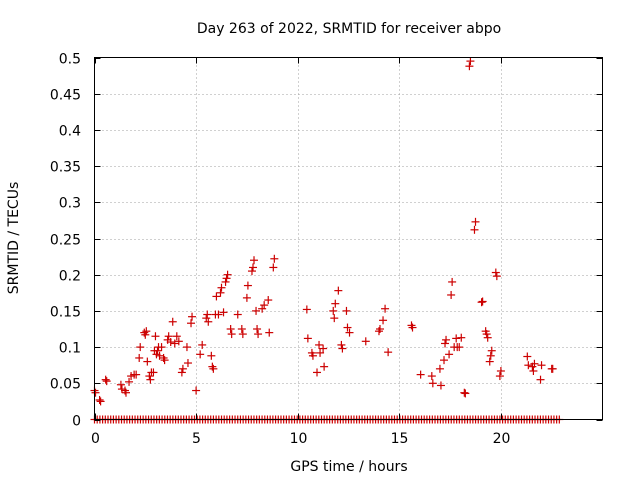 This screenshot has width=640, height=480. What do you see at coordinates (65, 385) in the screenshot?
I see `y-tick-label: 0.05` at bounding box center [65, 385].